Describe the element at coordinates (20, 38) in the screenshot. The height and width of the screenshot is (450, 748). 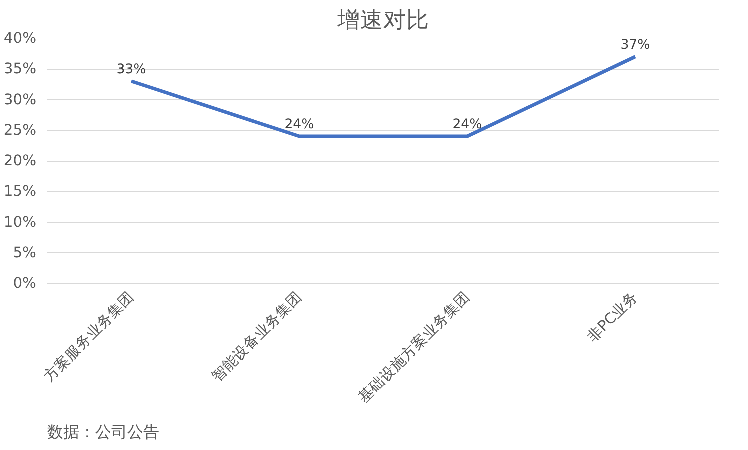
I see `y-tick-label: 40%` at that location.